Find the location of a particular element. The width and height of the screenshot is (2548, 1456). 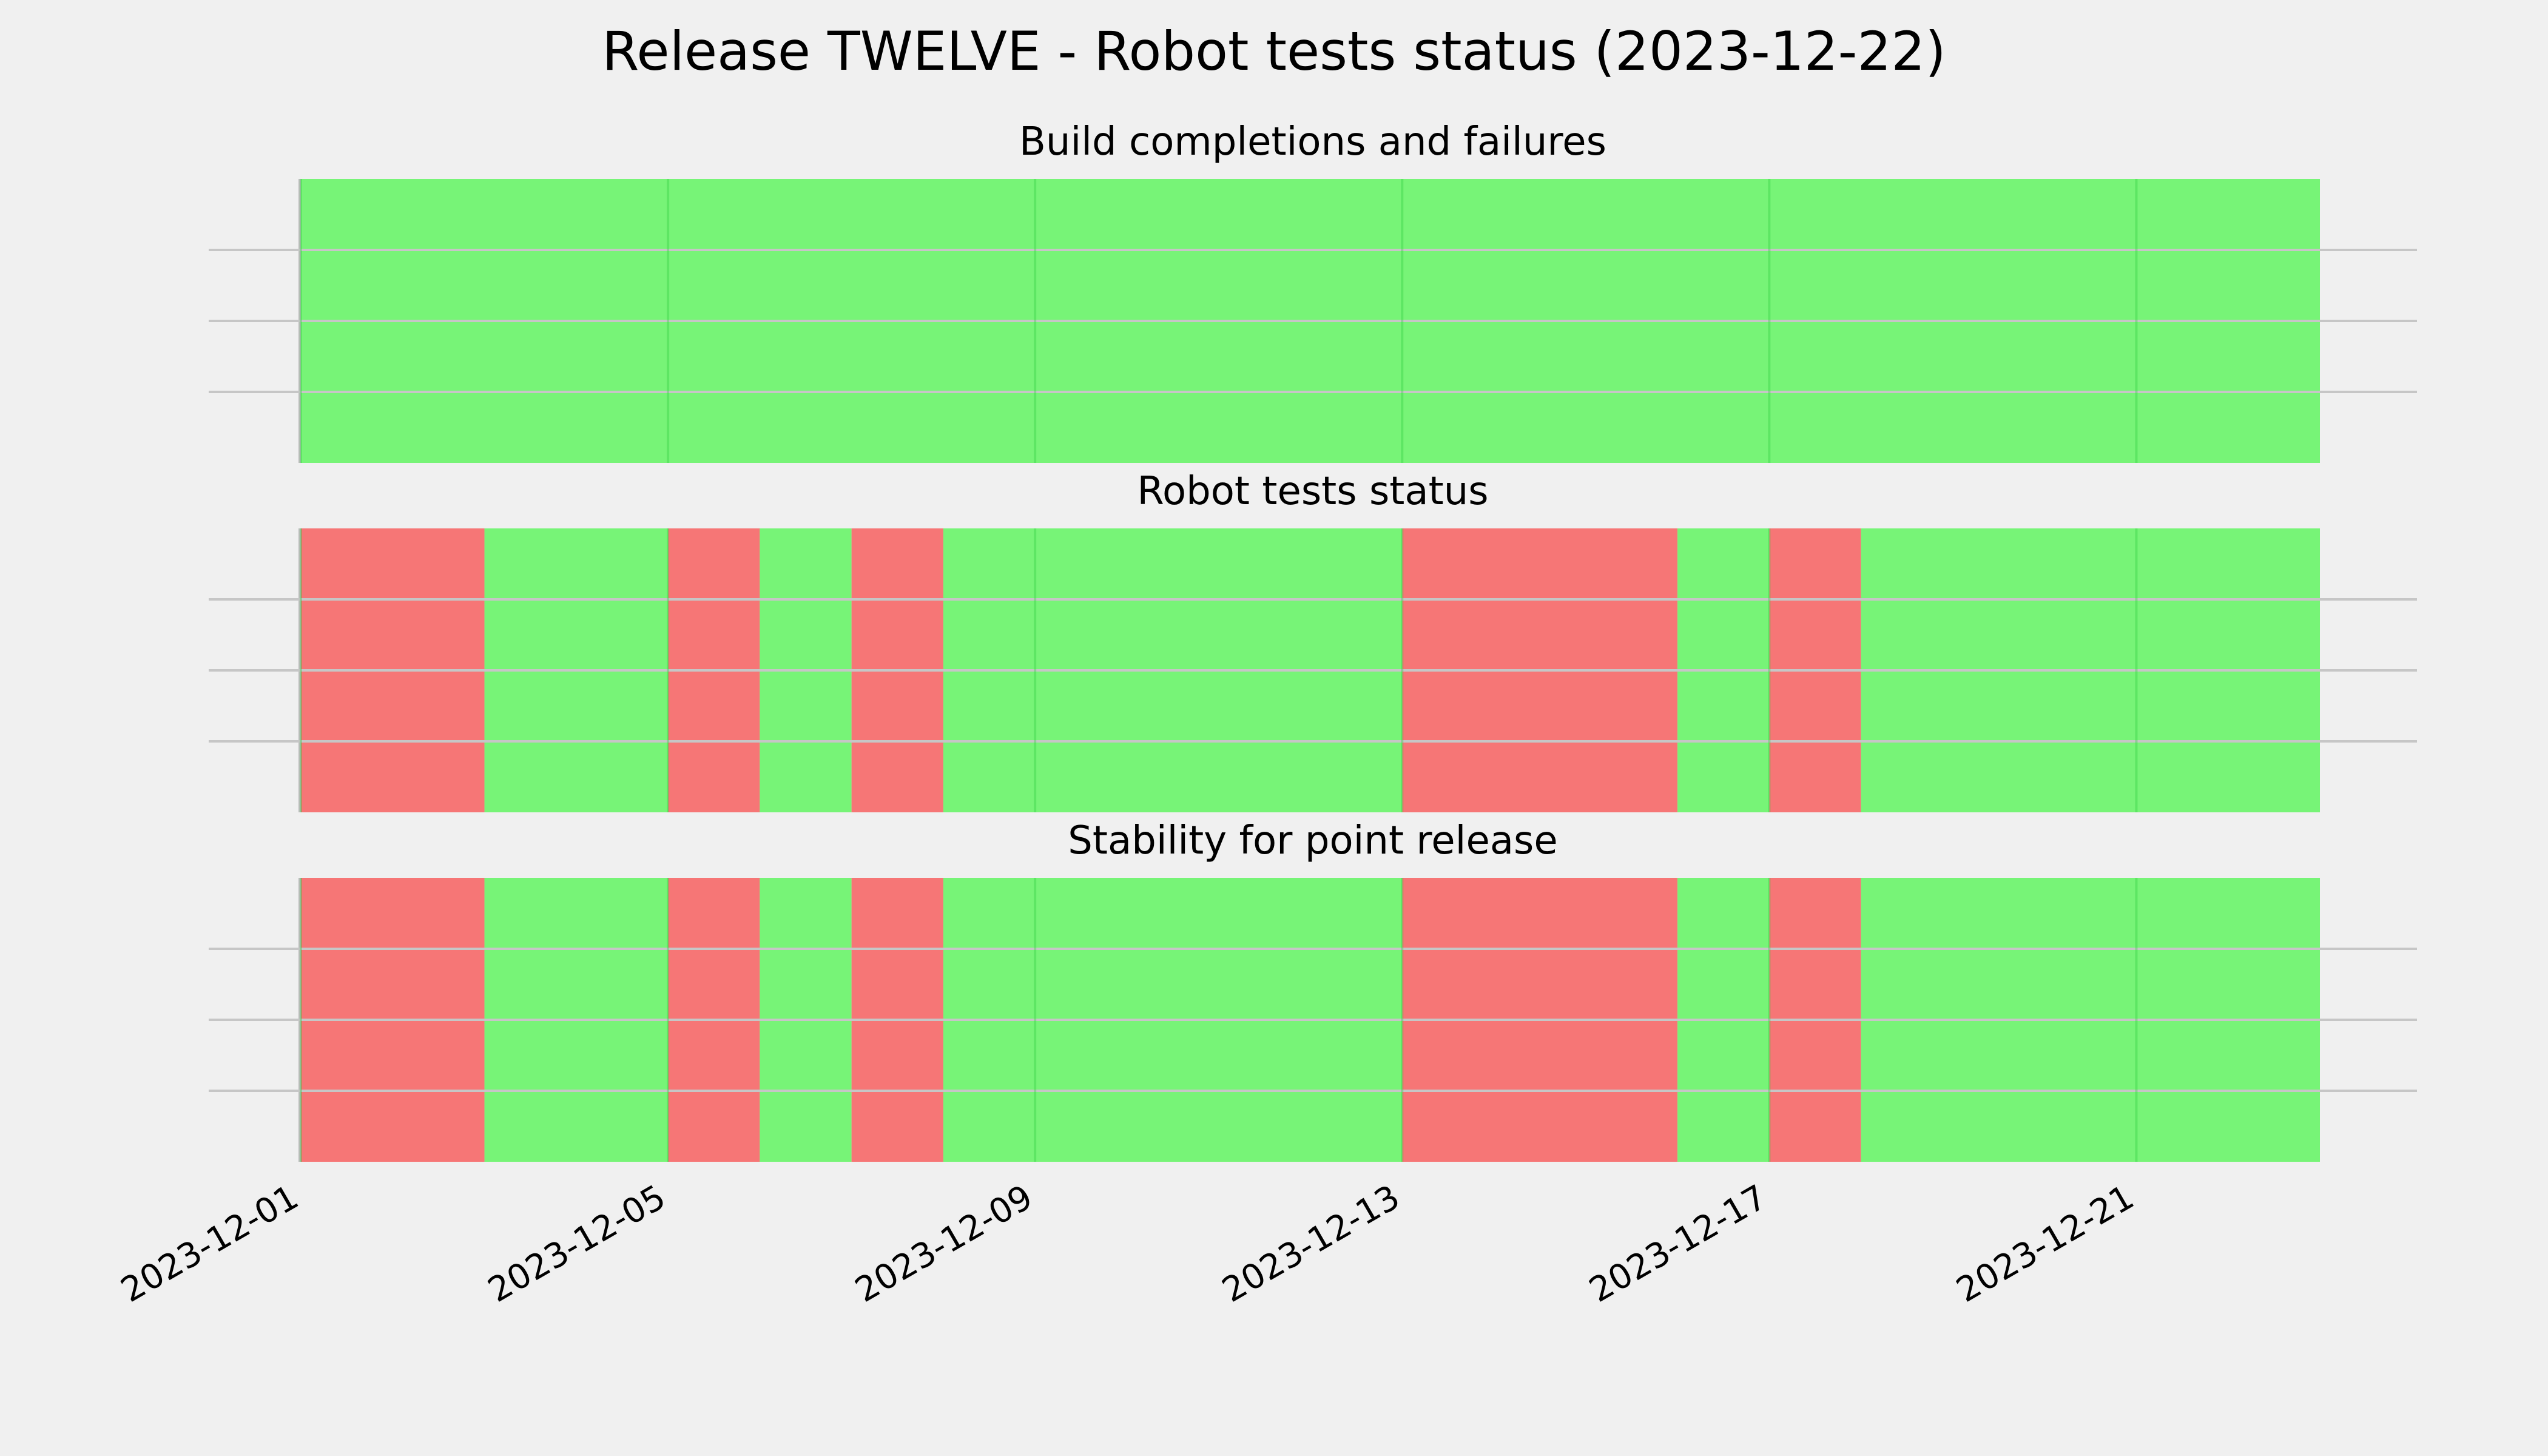

x-tick-label: 2023-12-09 is located at coordinates (944, 1244).